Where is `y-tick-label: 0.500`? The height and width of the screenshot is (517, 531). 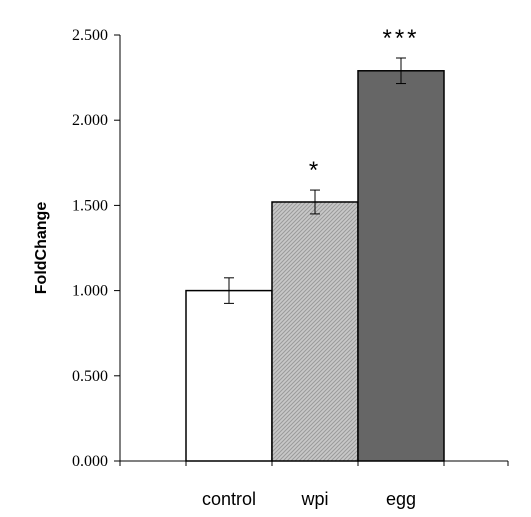 y-tick-label: 0.500 is located at coordinates (90, 376).